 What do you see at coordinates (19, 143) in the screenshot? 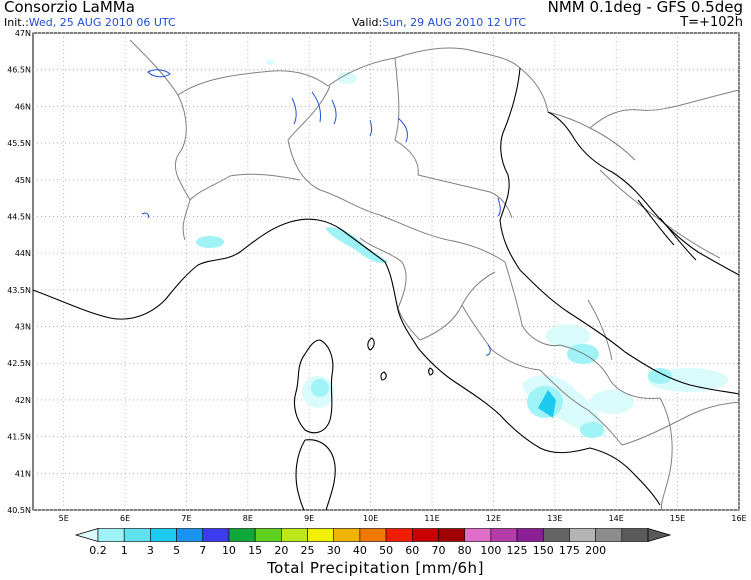
I see `latitude-tick-label: 45.5N` at bounding box center [19, 143].